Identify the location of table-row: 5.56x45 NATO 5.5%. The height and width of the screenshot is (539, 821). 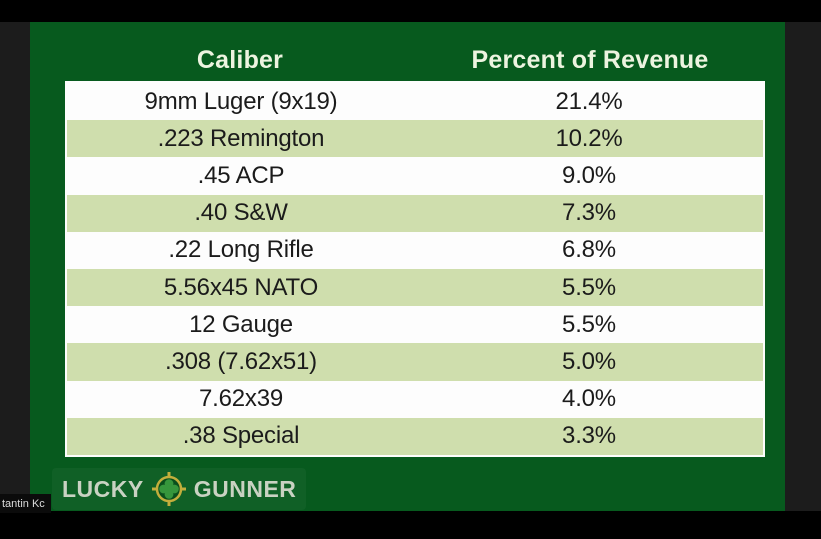
(415, 288).